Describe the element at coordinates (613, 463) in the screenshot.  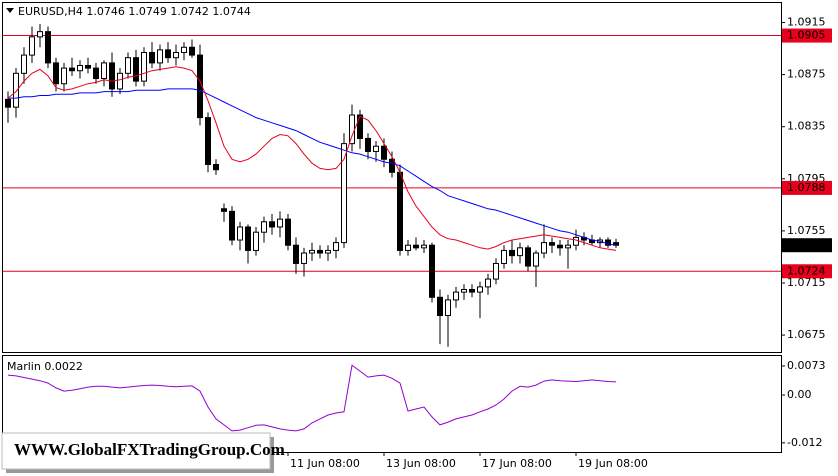
I see `x-tick-label: 19 Jun 08:00` at that location.